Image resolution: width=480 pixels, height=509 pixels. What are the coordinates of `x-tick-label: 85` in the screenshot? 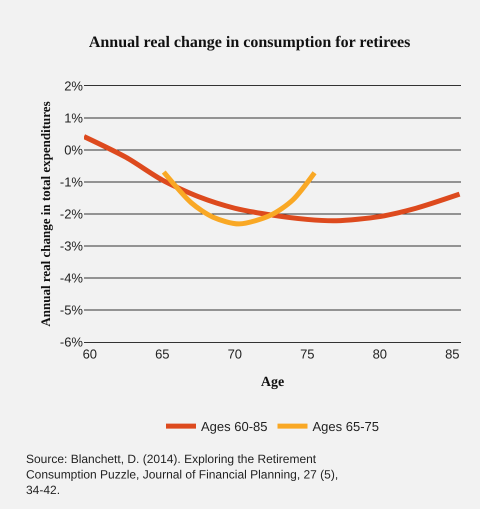 It's located at (452, 354).